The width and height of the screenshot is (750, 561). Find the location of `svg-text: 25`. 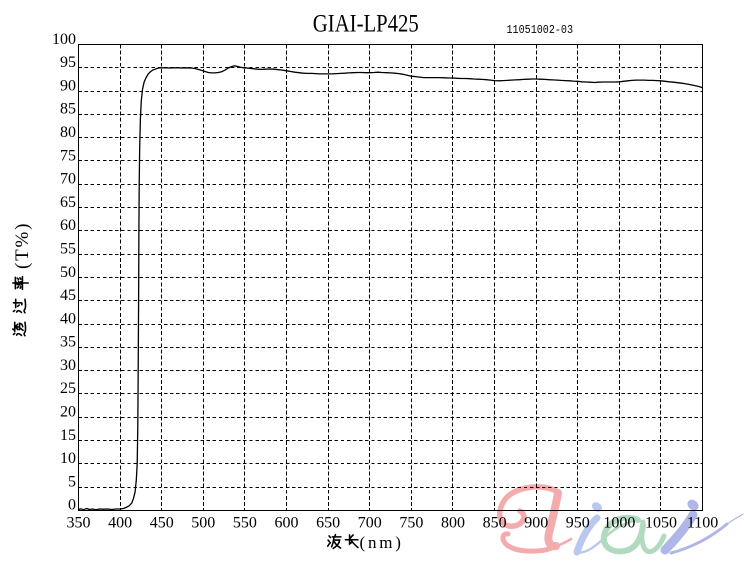

svg-text: 25 is located at coordinates (68, 388).